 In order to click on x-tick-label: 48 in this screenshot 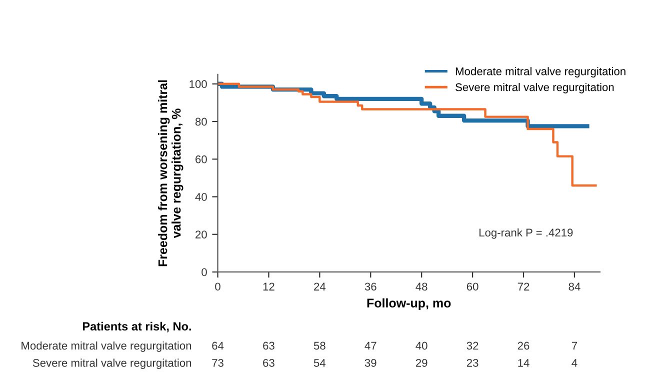, I will do `click(422, 286)`.